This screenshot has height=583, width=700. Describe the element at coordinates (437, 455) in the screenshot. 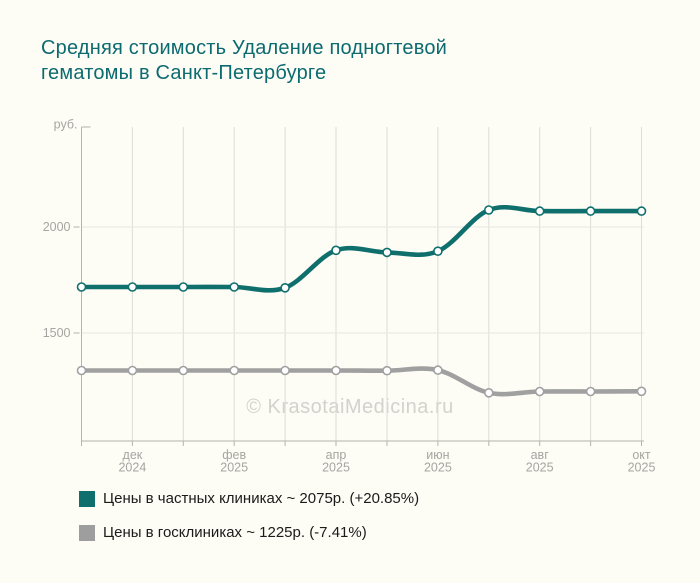

I see `x-axis-label-month: июн` at that location.